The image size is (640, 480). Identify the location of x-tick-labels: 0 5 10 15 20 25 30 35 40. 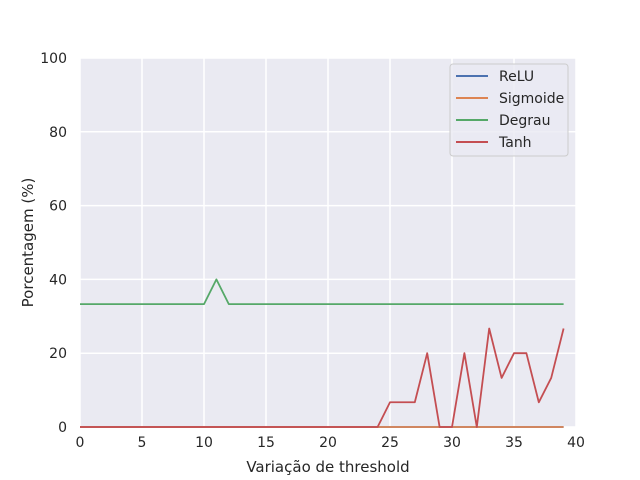
(330, 443).